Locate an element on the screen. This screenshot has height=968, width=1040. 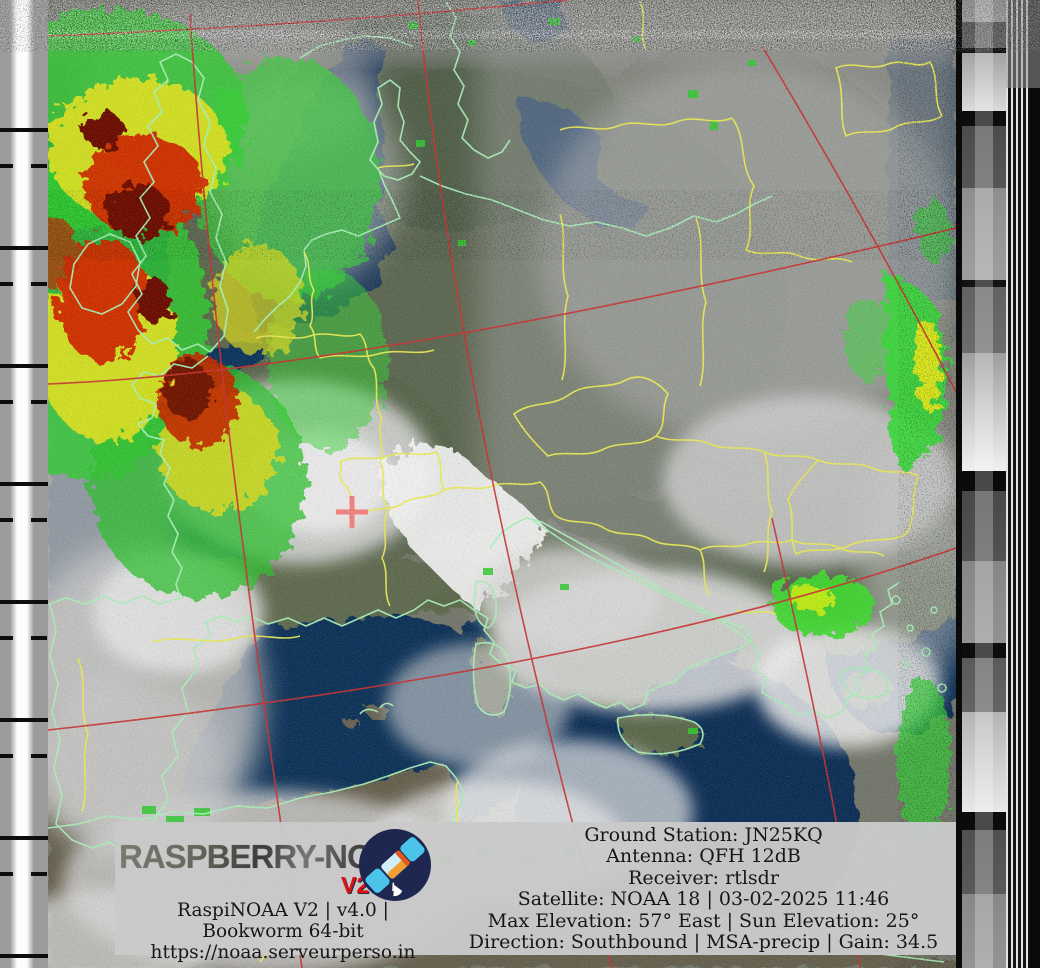
station-url: https://noaa.serveurperso.in is located at coordinates (283, 952).